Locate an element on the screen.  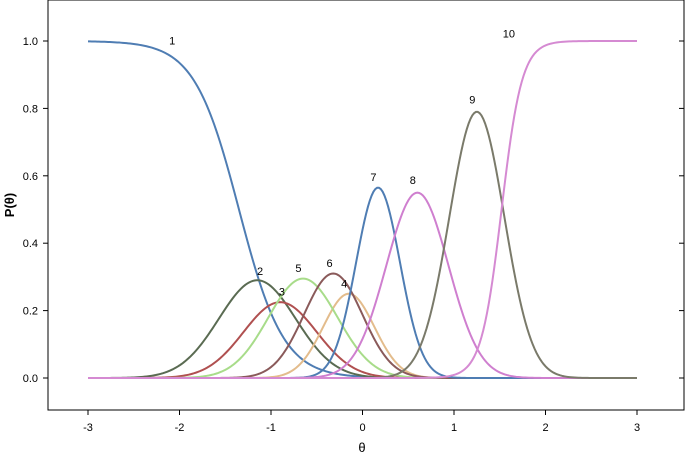
curve-label-9: 9 is located at coordinates (472, 100).